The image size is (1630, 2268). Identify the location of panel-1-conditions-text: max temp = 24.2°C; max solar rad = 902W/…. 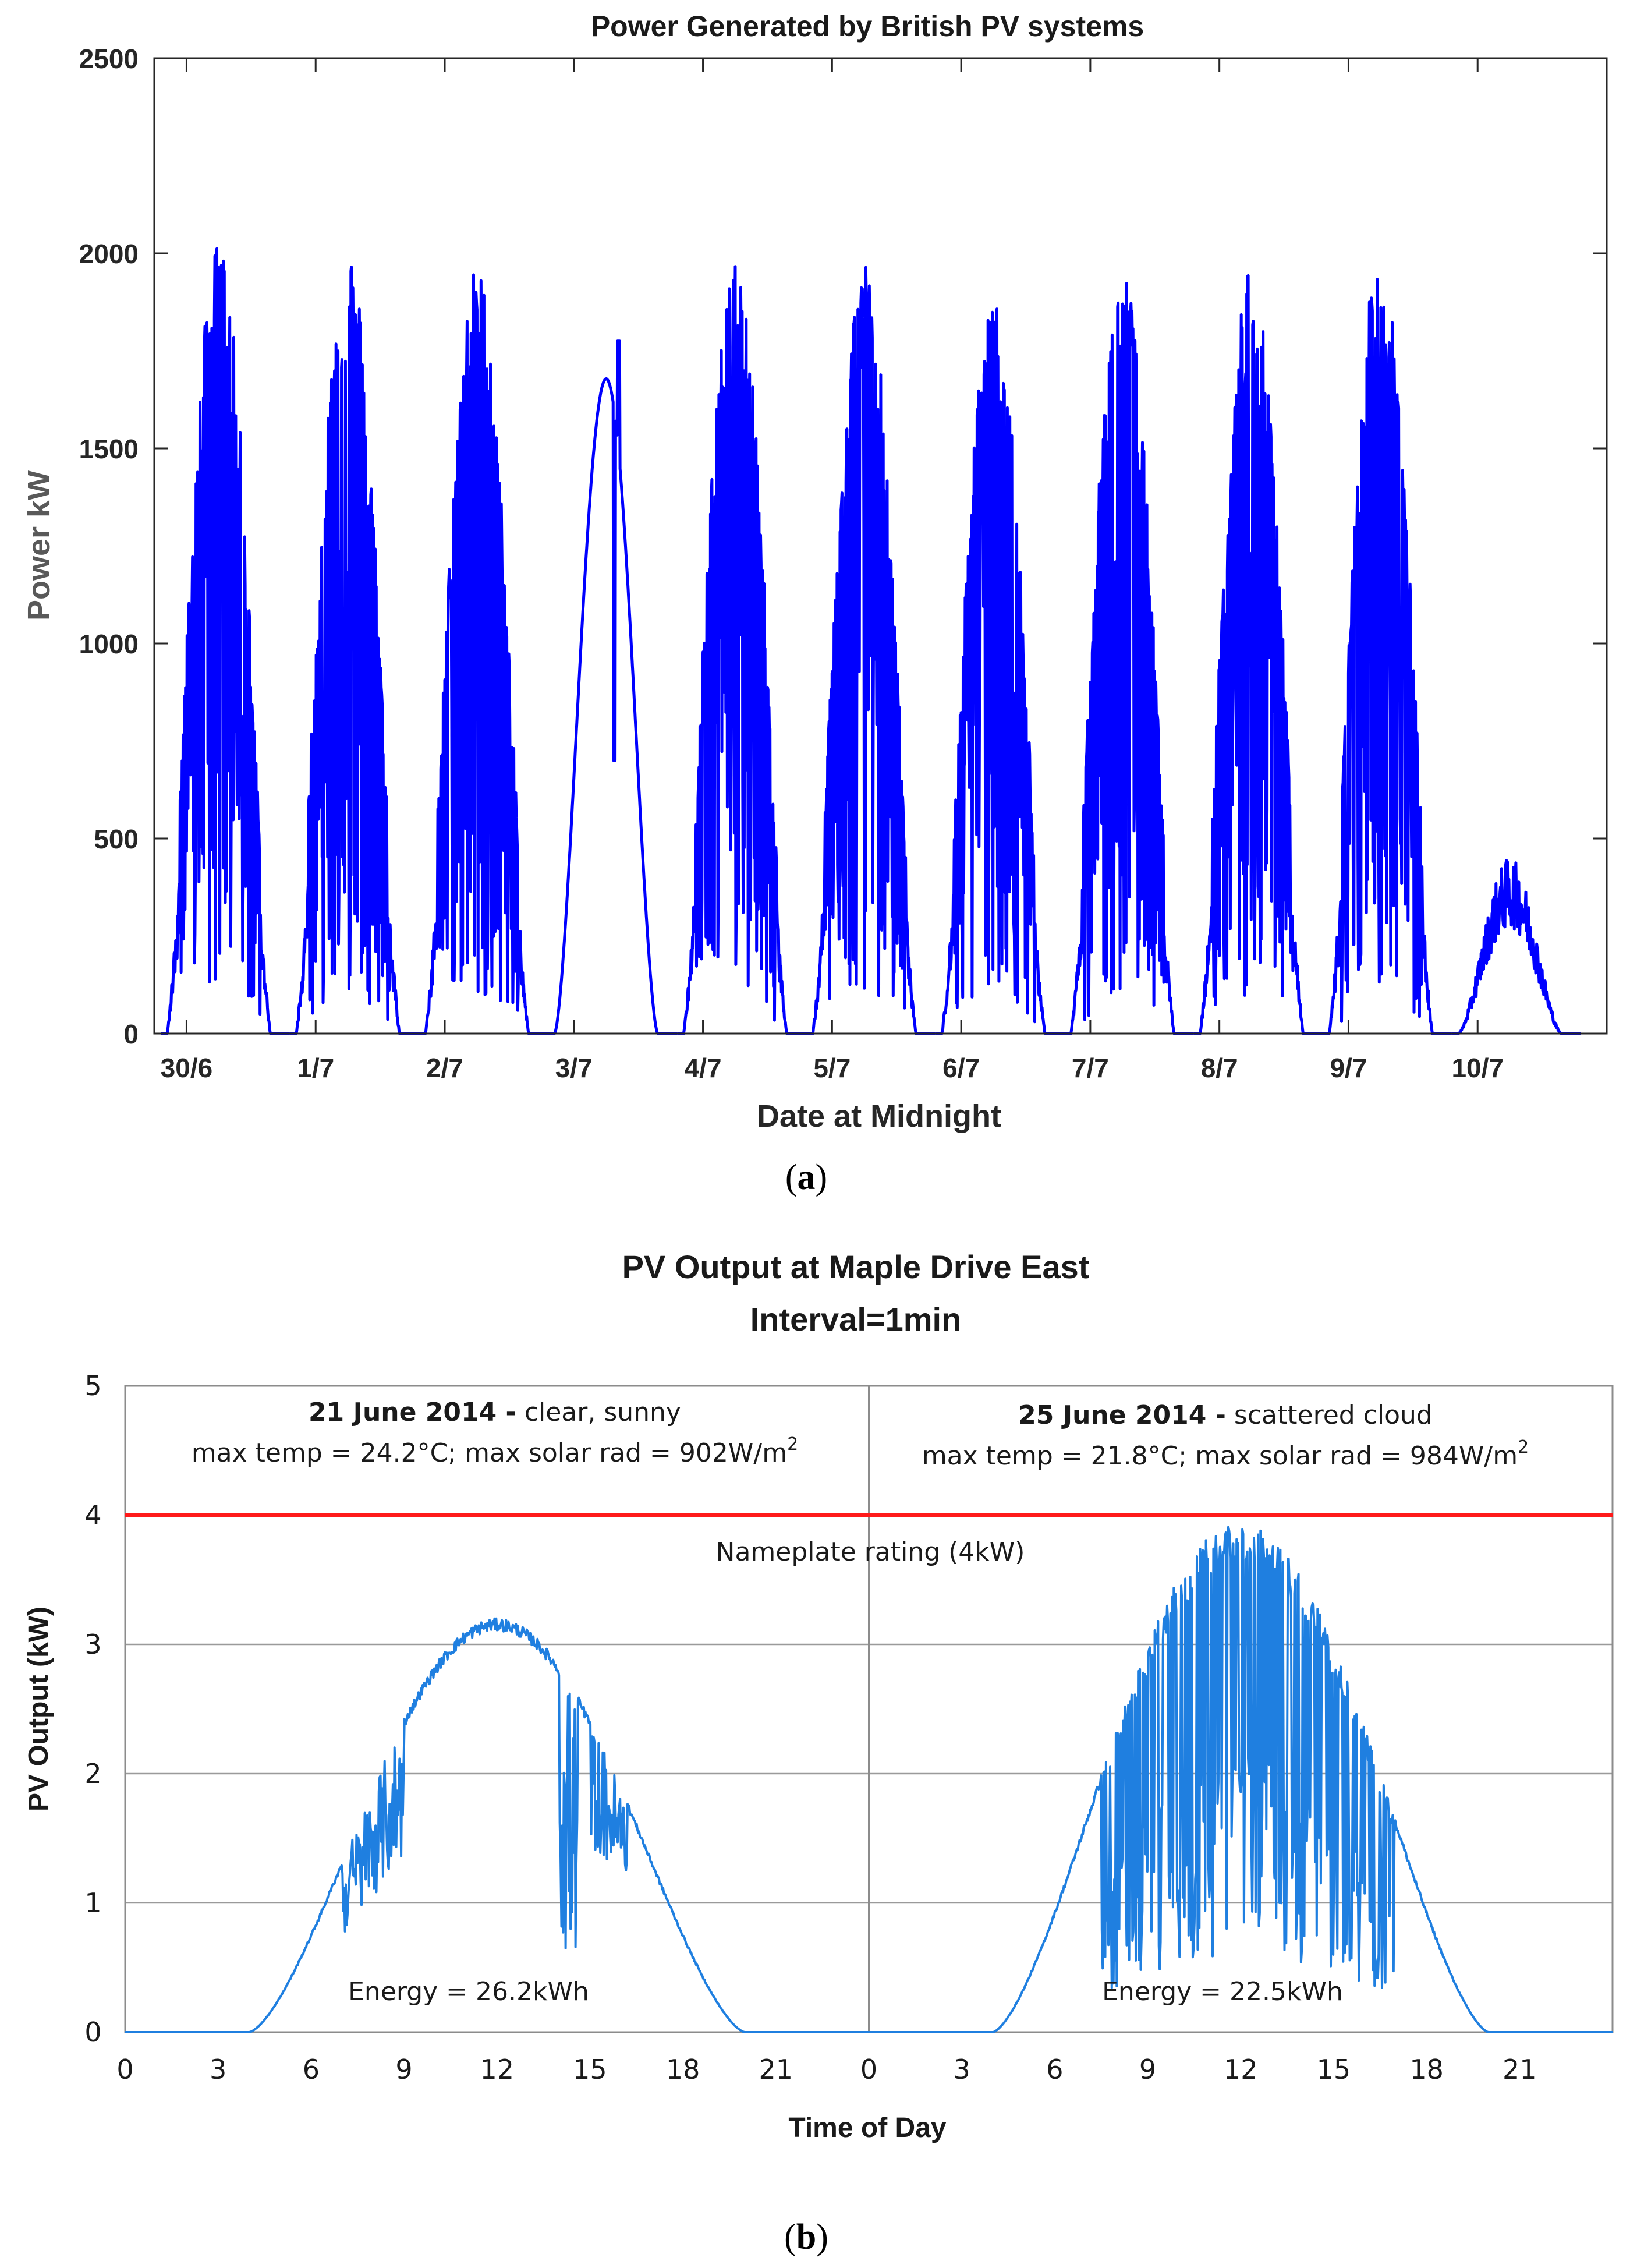
(490, 1453).